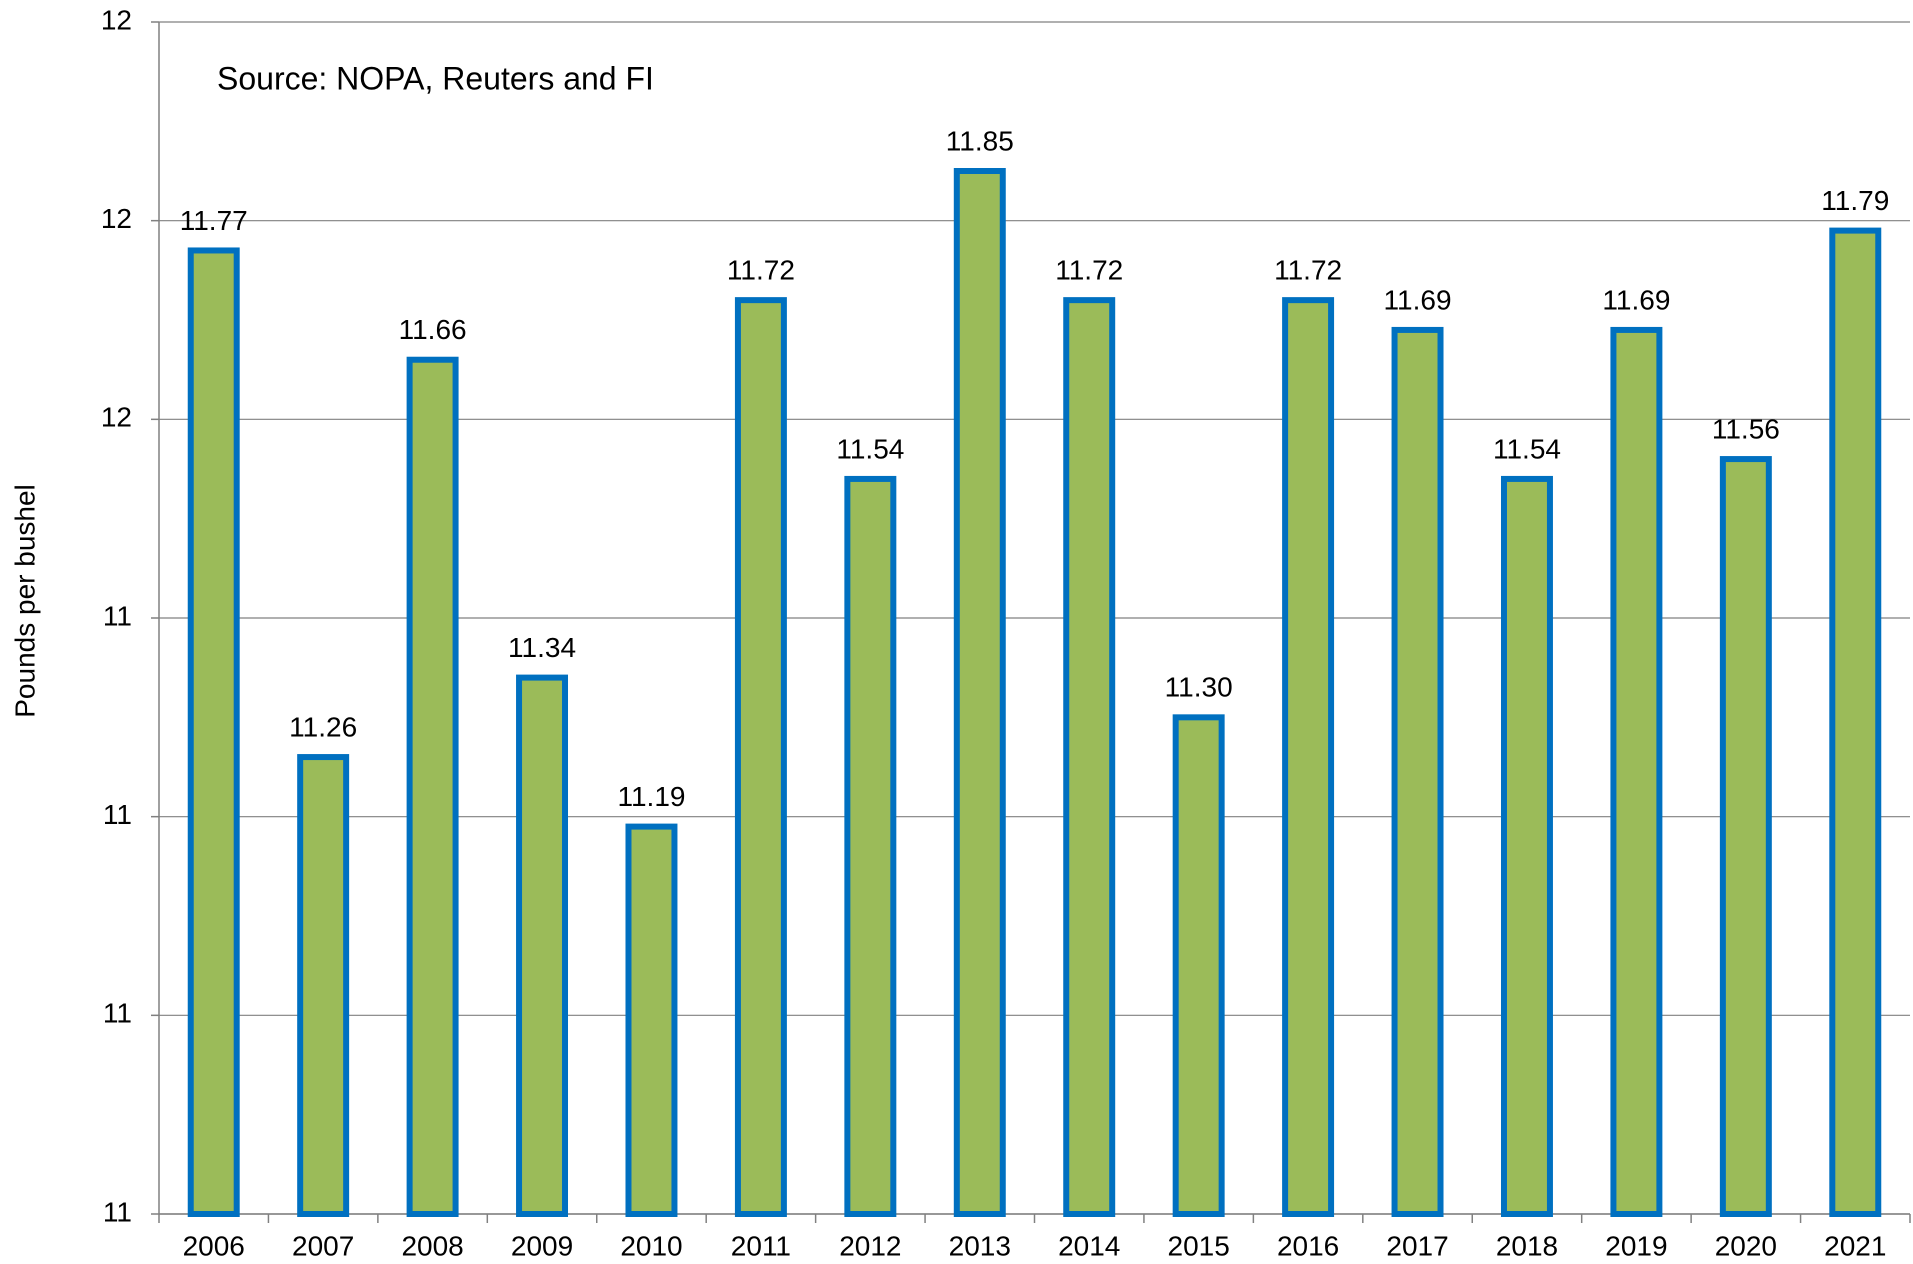  Describe the element at coordinates (542, 1245) in the screenshot. I see `x-tick-label: 2009` at that location.